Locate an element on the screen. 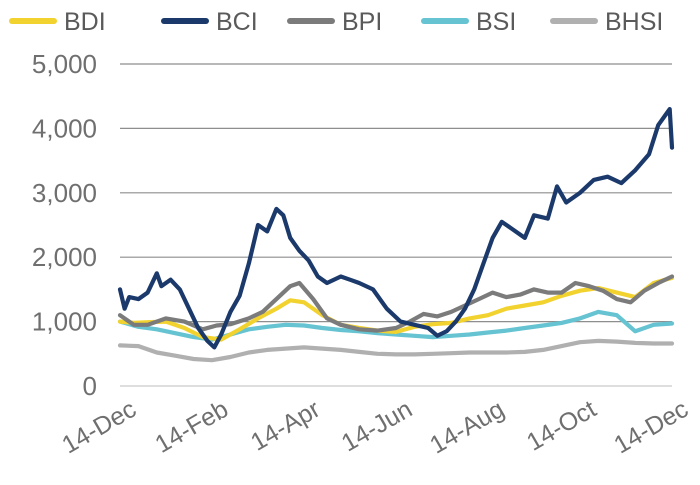 Image resolution: width=700 pixels, height=485 pixels. legend-label-bdi: BDI is located at coordinates (85, 22).